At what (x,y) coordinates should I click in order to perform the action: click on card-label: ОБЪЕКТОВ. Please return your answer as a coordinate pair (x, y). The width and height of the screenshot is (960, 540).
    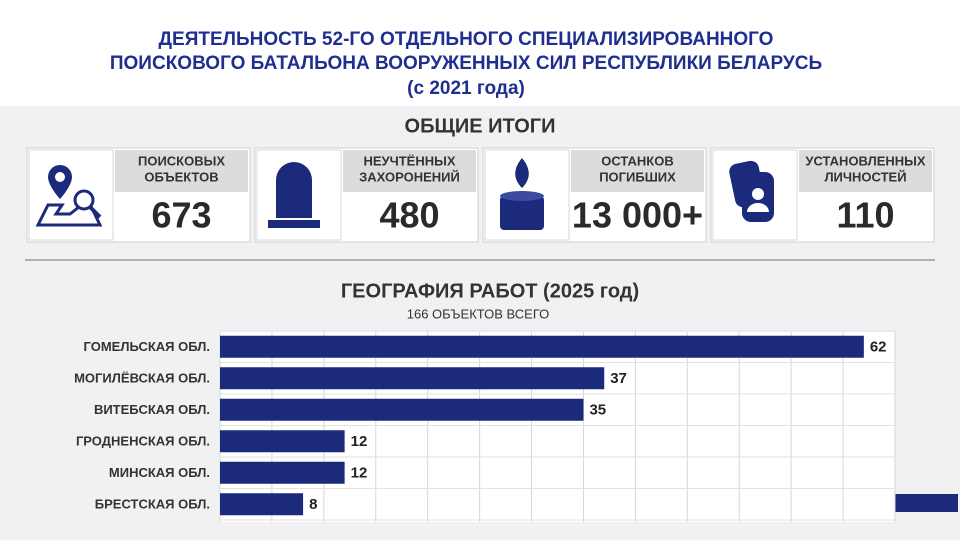
    Looking at the image, I should click on (181, 176).